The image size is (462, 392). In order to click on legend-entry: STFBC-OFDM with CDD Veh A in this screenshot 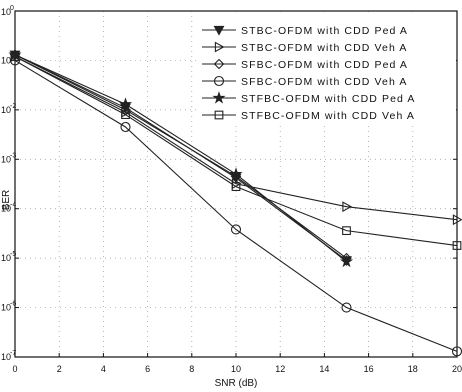, I will do `click(308, 116)`.